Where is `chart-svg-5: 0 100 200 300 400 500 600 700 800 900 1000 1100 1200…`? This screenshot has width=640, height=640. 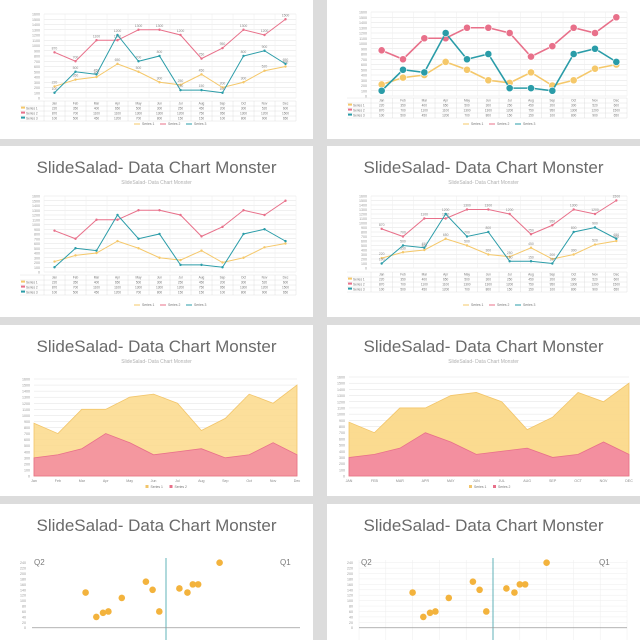
chart-svg-5: 0 100 200 300 400 500 600 700 800 900 1000 1100 1200… is located at coordinates (485, 433).